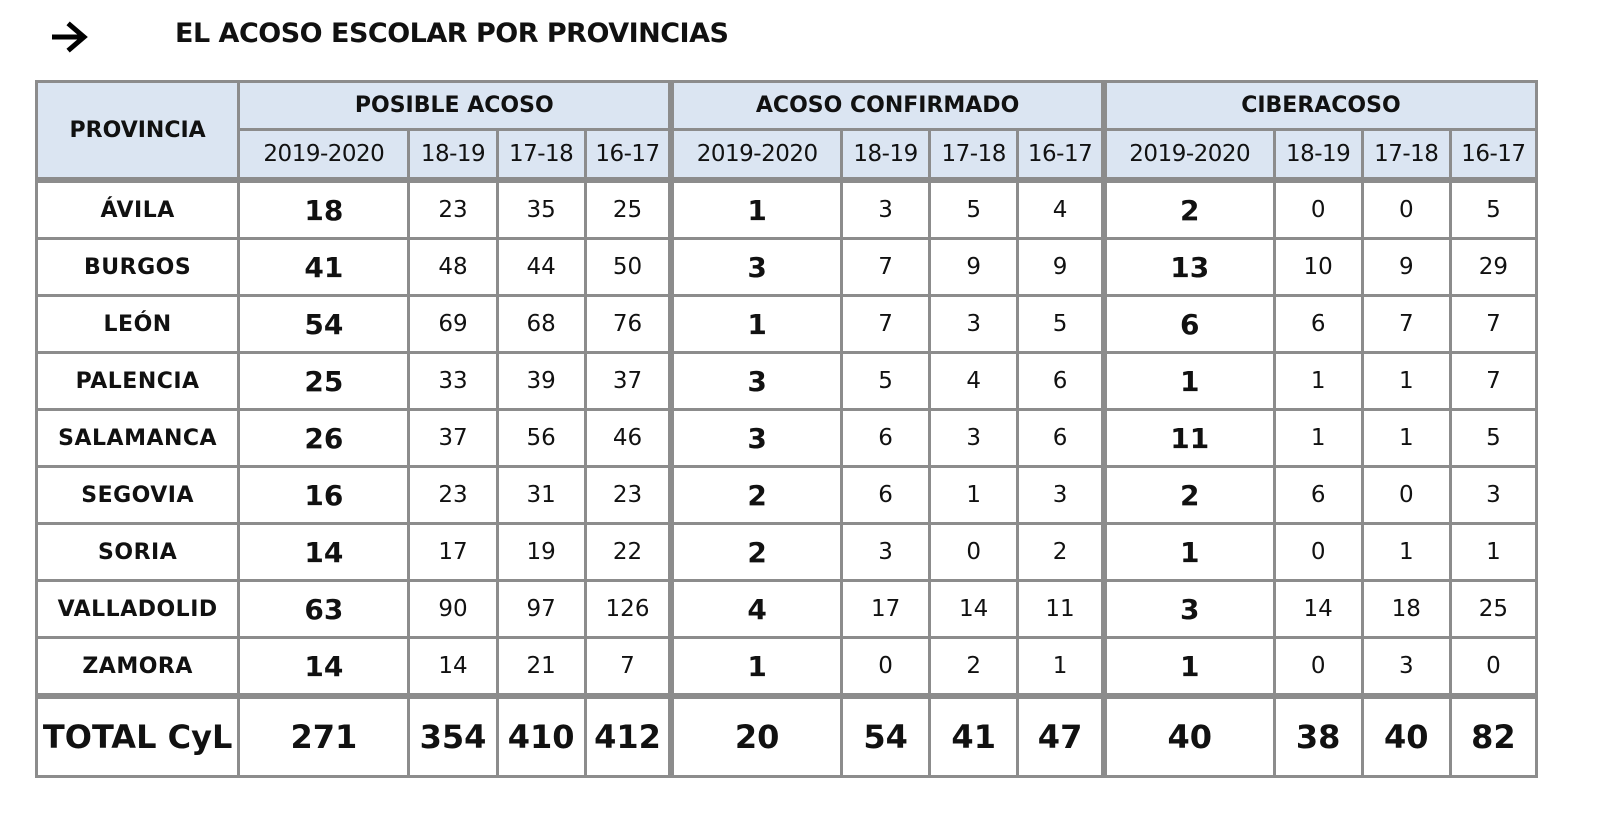 This screenshot has height=824, width=1600. What do you see at coordinates (756, 609) in the screenshot?
I see `value-cell: 4` at bounding box center [756, 609].